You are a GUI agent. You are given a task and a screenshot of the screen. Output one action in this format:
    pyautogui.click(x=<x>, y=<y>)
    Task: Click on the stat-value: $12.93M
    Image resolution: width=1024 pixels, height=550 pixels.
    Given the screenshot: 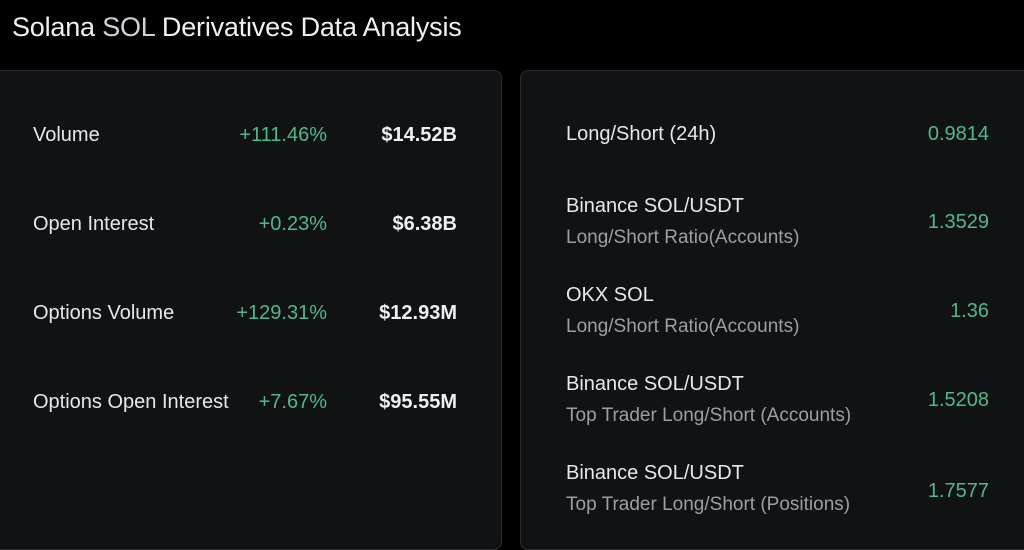 What is the action you would take?
    pyautogui.click(x=418, y=313)
    